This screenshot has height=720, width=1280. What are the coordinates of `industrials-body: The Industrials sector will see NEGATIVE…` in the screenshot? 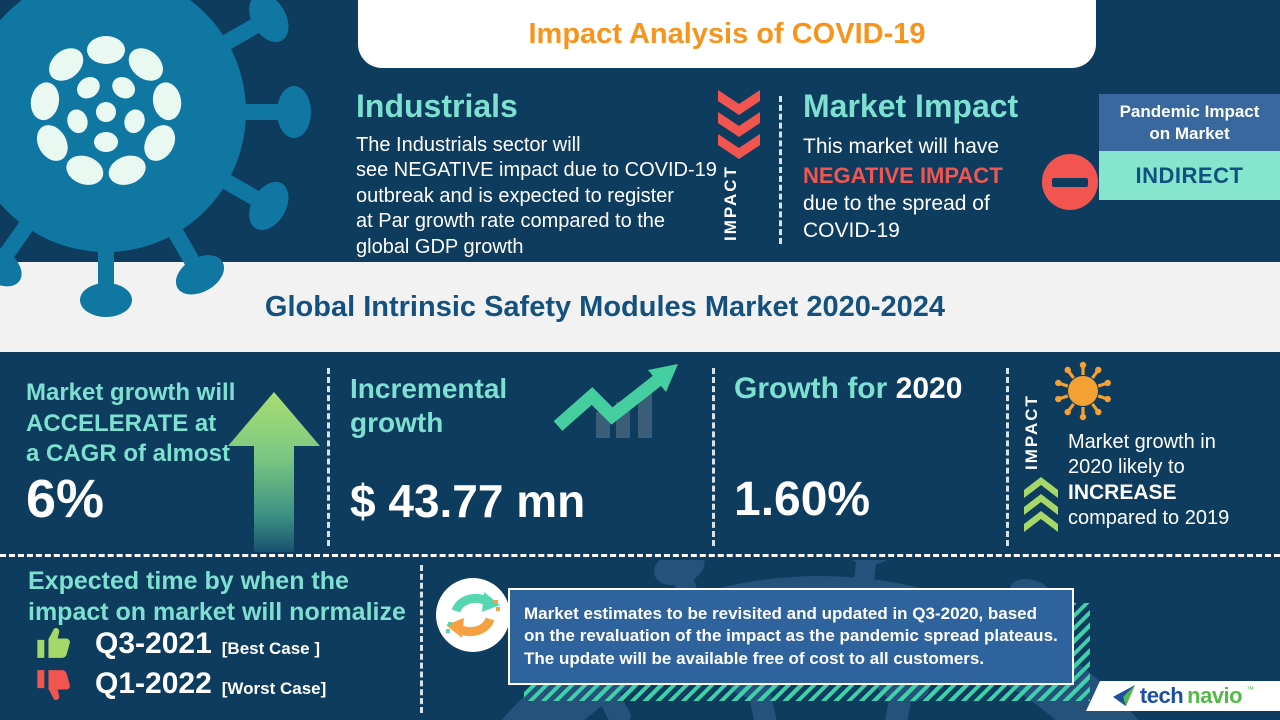 It's located at (536, 196).